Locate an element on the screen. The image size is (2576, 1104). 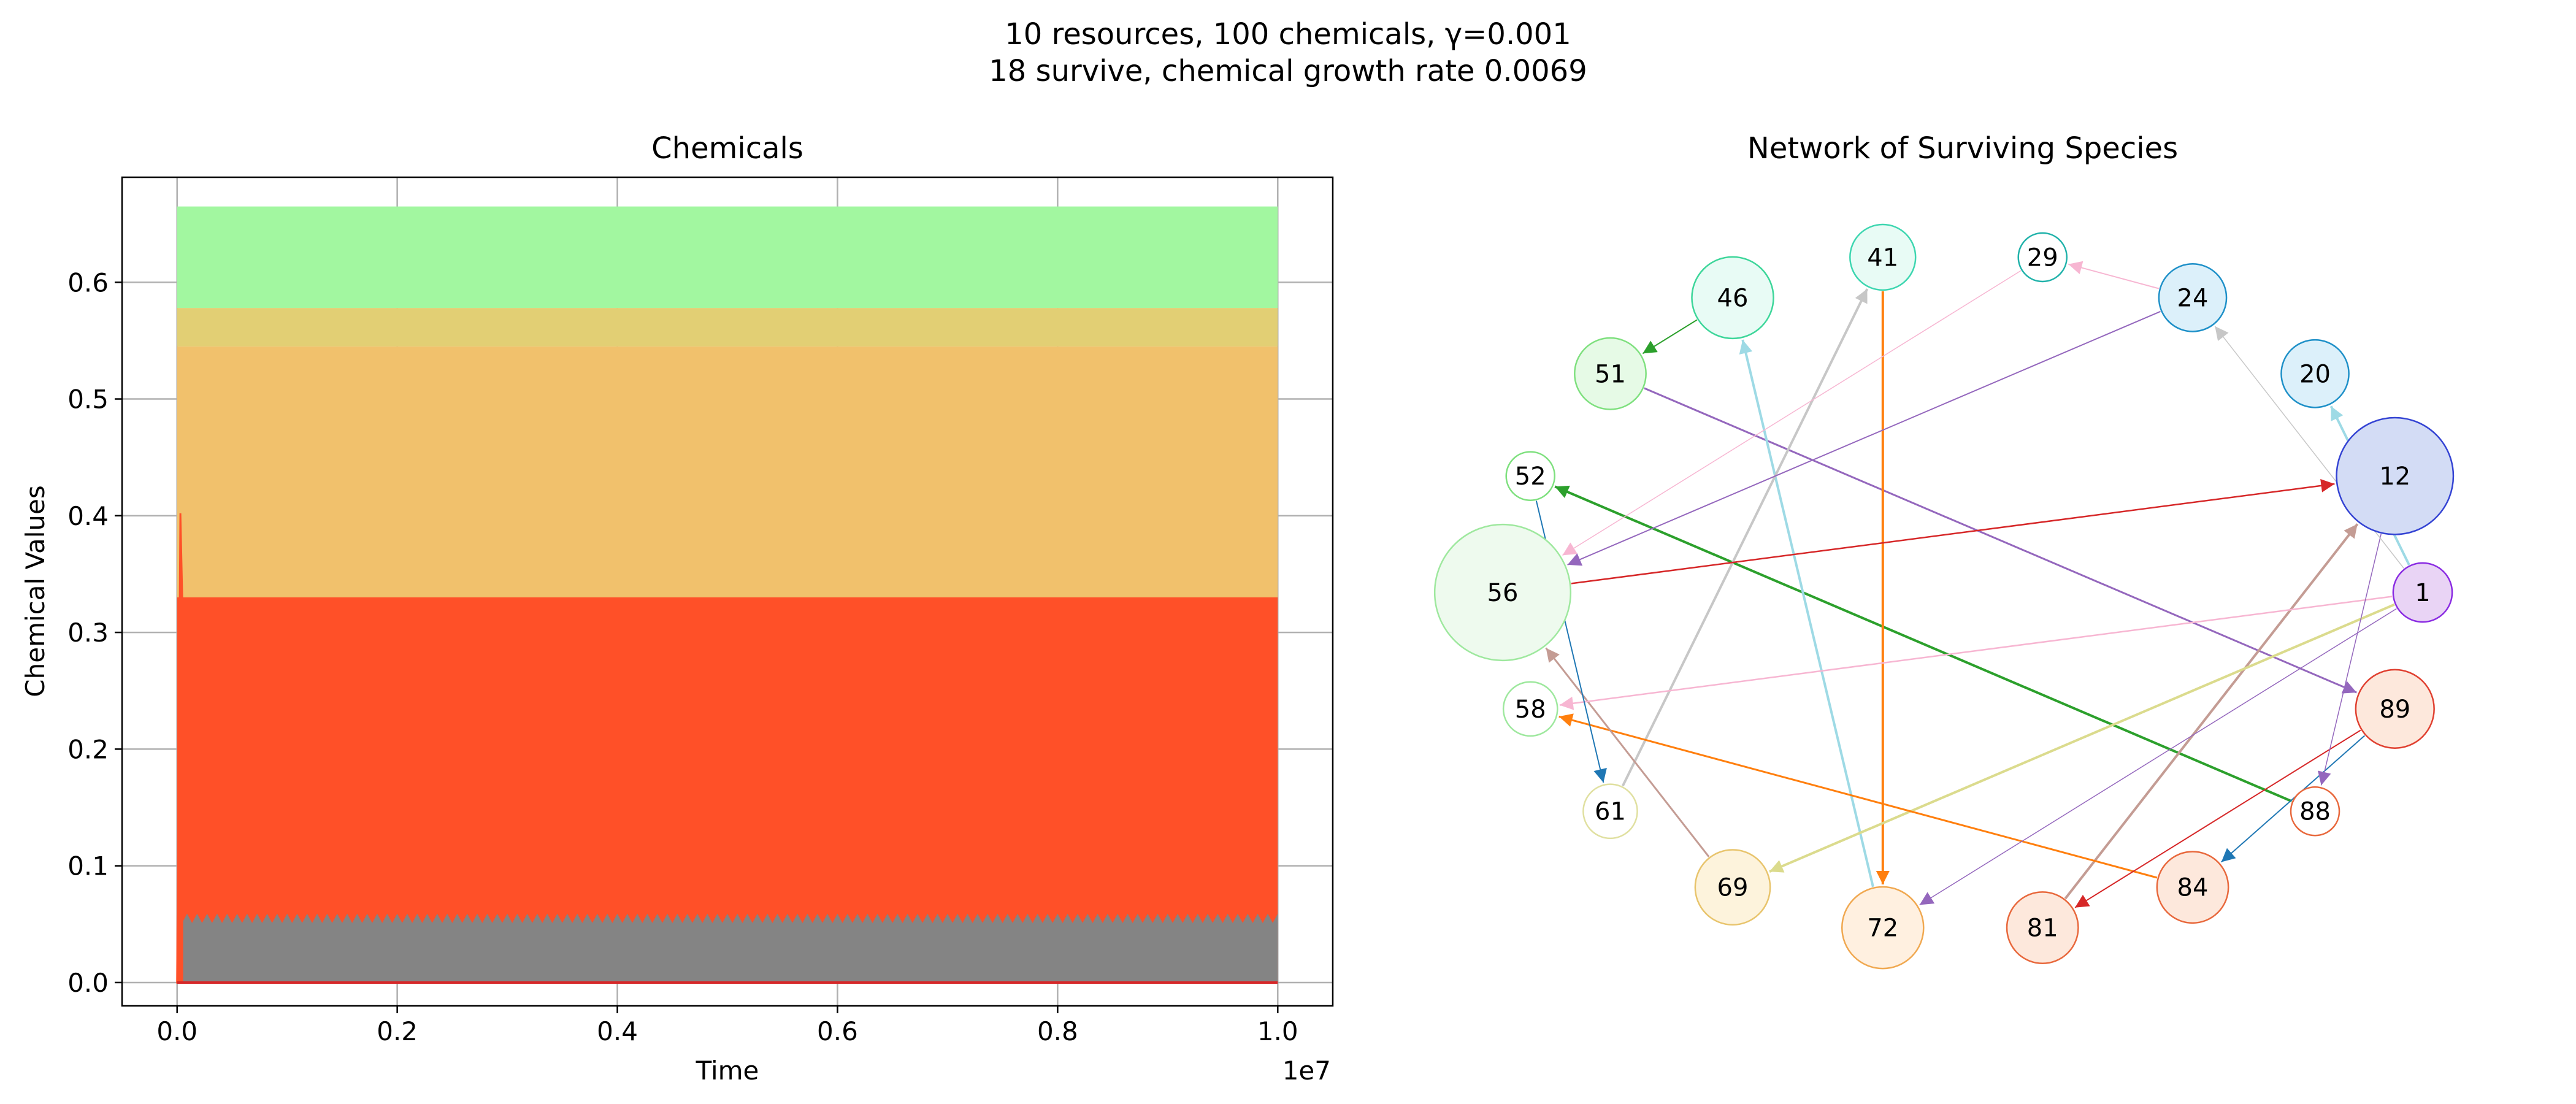
network-node-label: 41 is located at coordinates (1882, 257).